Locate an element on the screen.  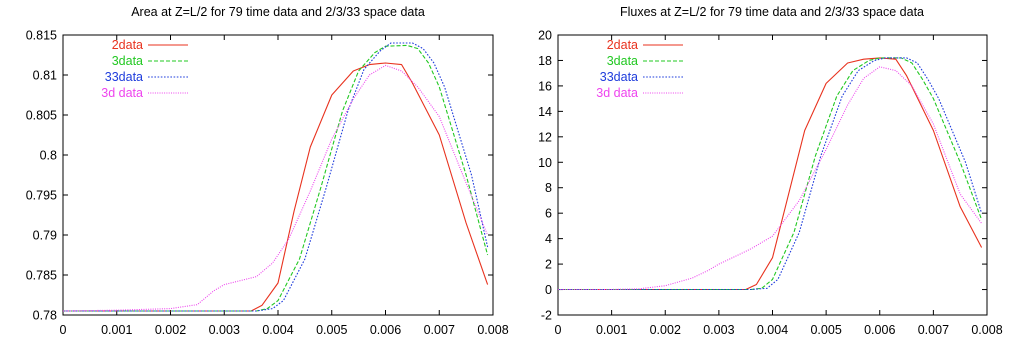
y-tick-label: 2 is located at coordinates (548, 265).